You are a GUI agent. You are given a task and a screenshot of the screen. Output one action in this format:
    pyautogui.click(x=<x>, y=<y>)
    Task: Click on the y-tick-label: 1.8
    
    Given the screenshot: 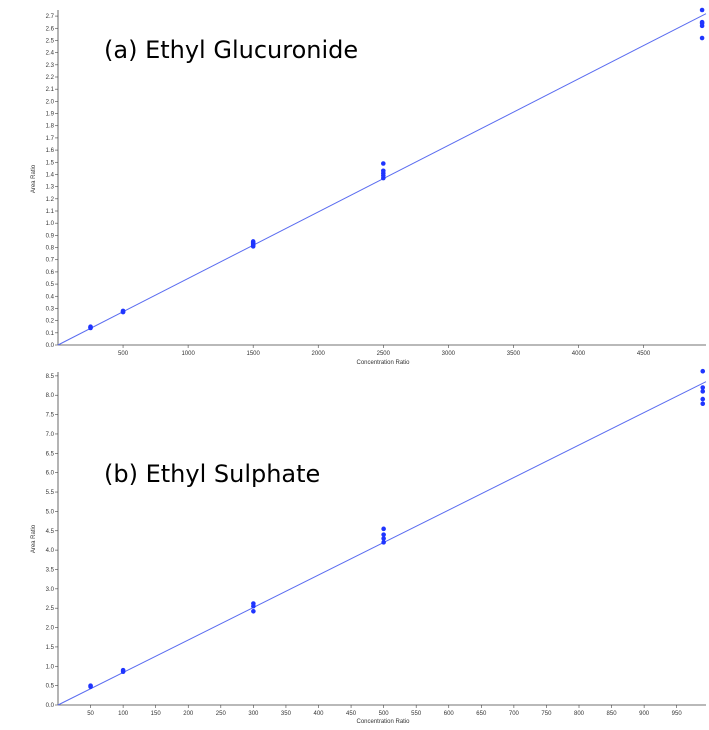 What is the action you would take?
    pyautogui.click(x=50, y=127)
    